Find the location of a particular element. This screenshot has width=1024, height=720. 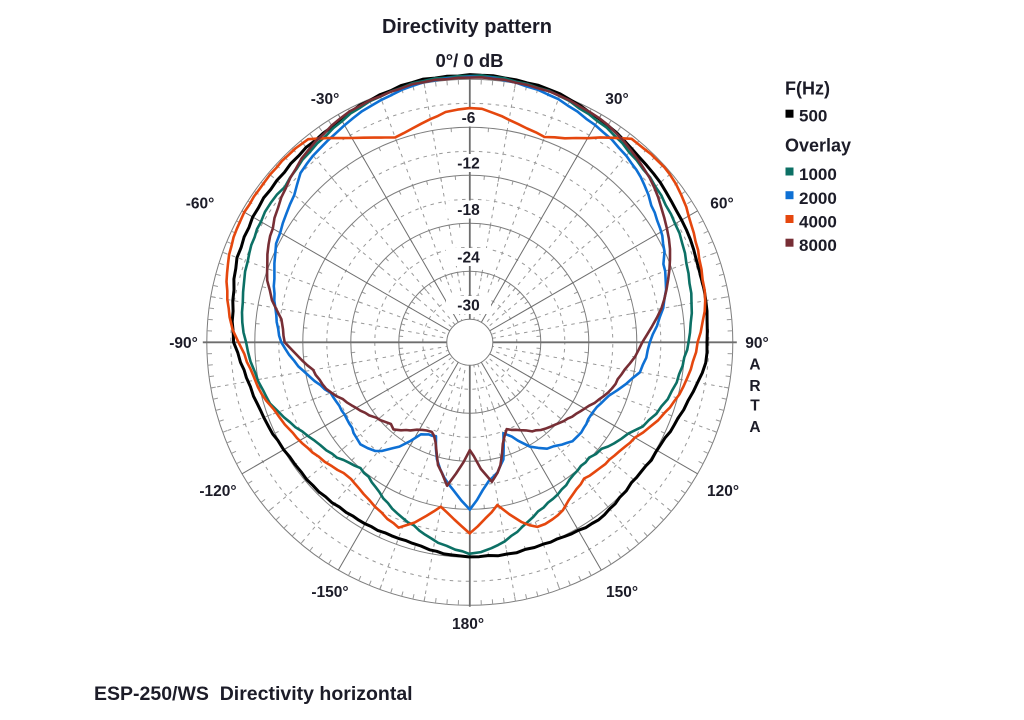

svg-text: -6 is located at coordinates (469, 118).